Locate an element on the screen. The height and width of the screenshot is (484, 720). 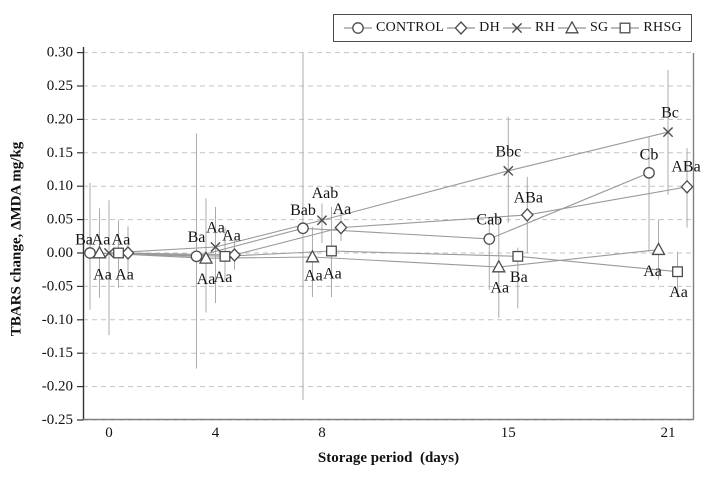
significance-label-rh-day8: Aab is located at coordinates (325, 193).